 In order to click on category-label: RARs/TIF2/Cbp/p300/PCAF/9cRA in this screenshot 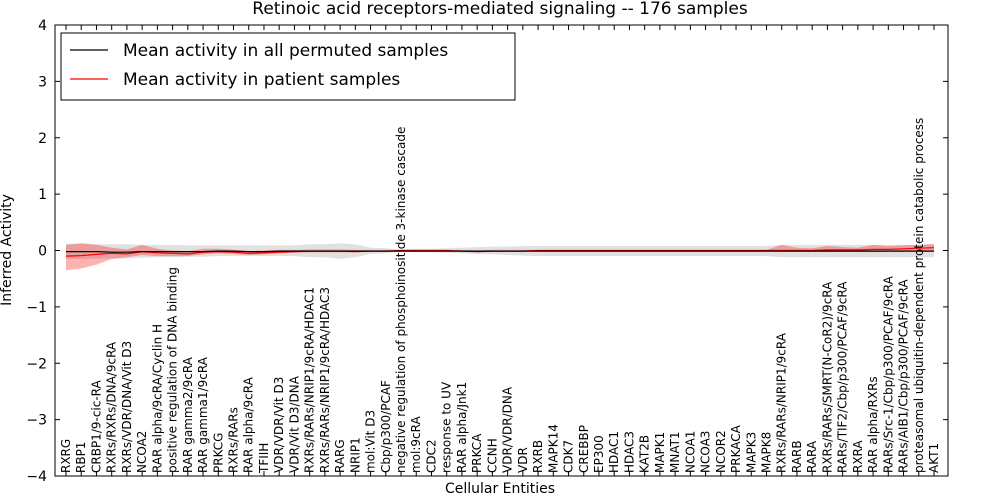, I will do `click(843, 377)`.